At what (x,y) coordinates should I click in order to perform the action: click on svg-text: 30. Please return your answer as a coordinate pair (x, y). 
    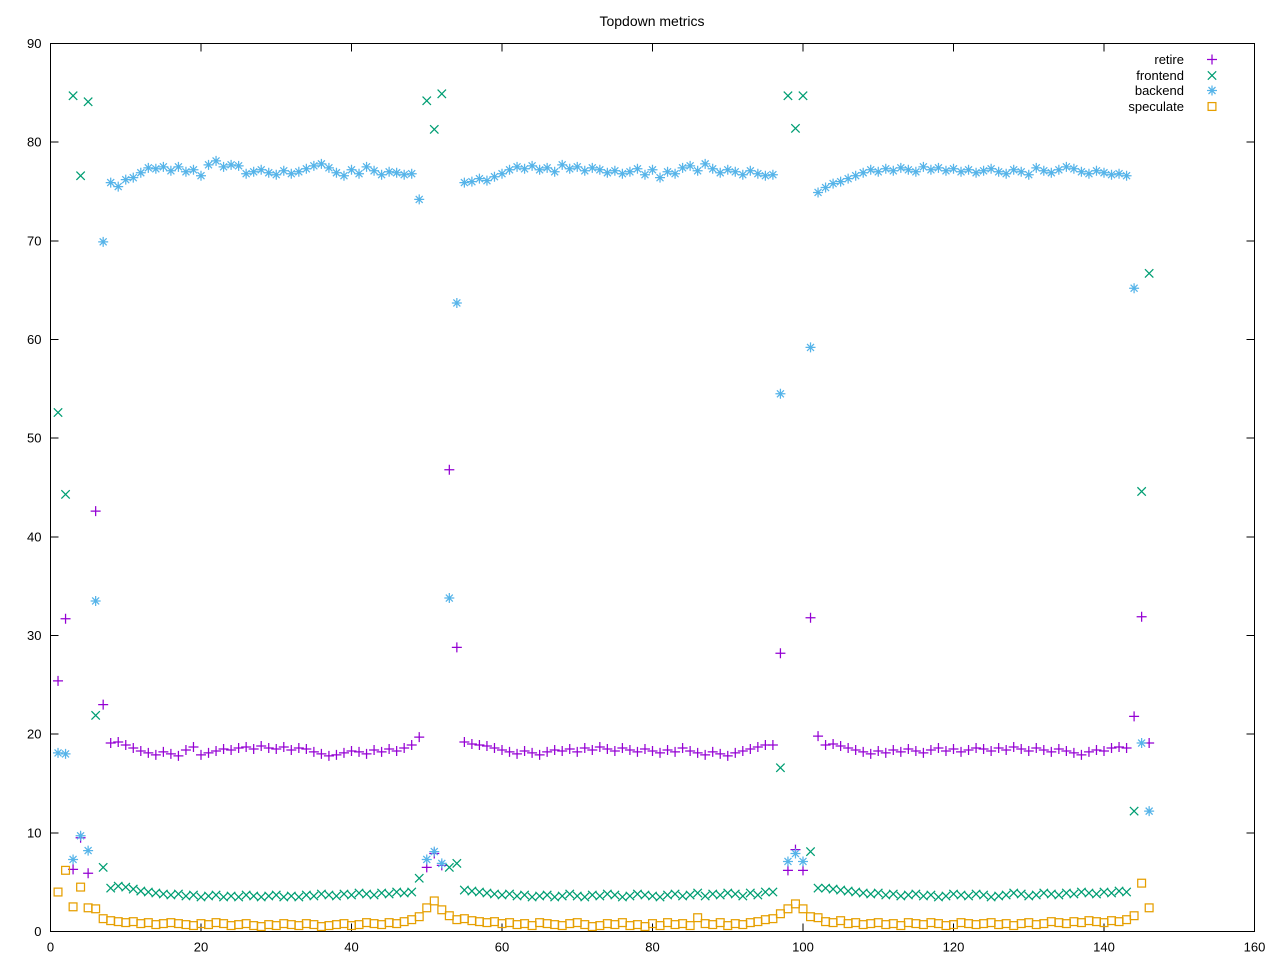
    Looking at the image, I should click on (34, 635).